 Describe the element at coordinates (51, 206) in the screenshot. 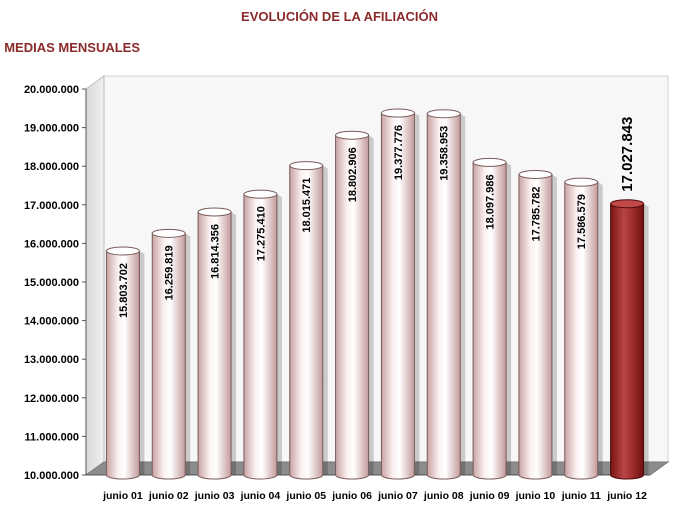

I see `y-tick-label: 17.000.000` at that location.